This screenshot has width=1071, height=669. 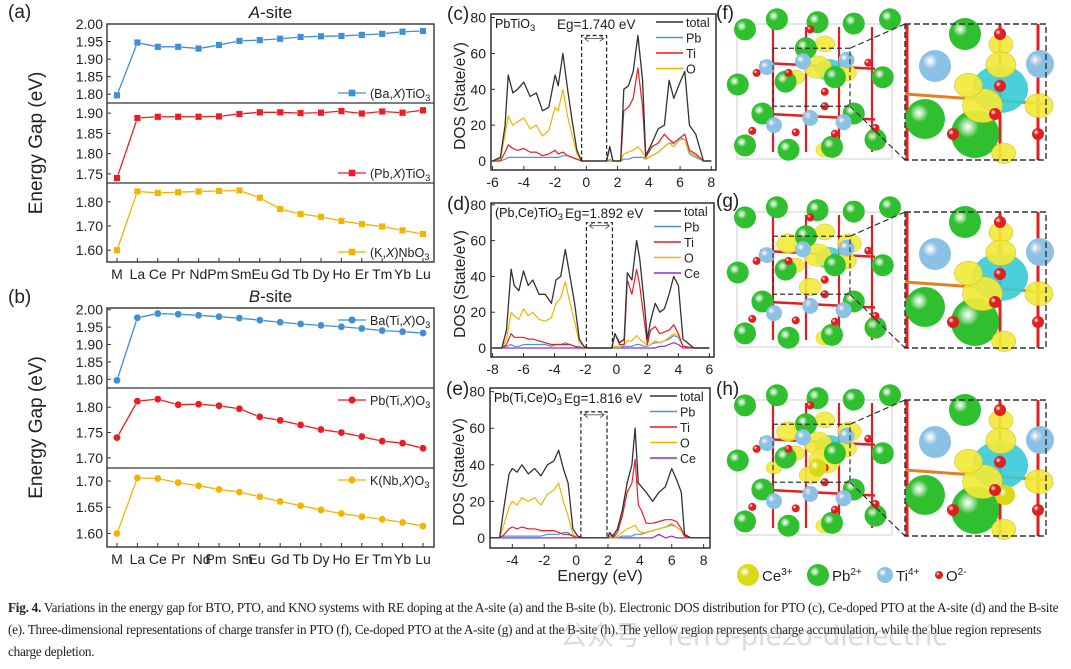 What do you see at coordinates (478, 205) in the screenshot?
I see `y-tick-label: 80` at bounding box center [478, 205].